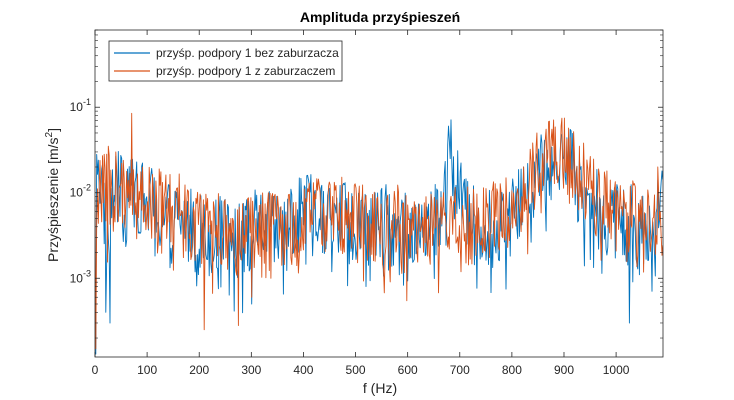 Image resolution: width=734 pixels, height=400 pixels. What do you see at coordinates (87, 102) in the screenshot?
I see `y-tick-label-exp: -1` at bounding box center [87, 102].